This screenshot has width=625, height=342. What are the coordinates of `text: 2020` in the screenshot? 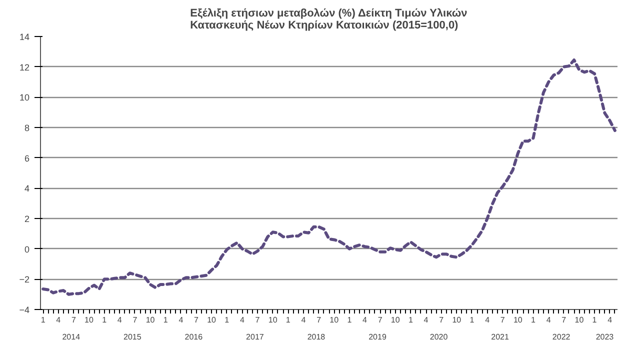 It's located at (439, 337).